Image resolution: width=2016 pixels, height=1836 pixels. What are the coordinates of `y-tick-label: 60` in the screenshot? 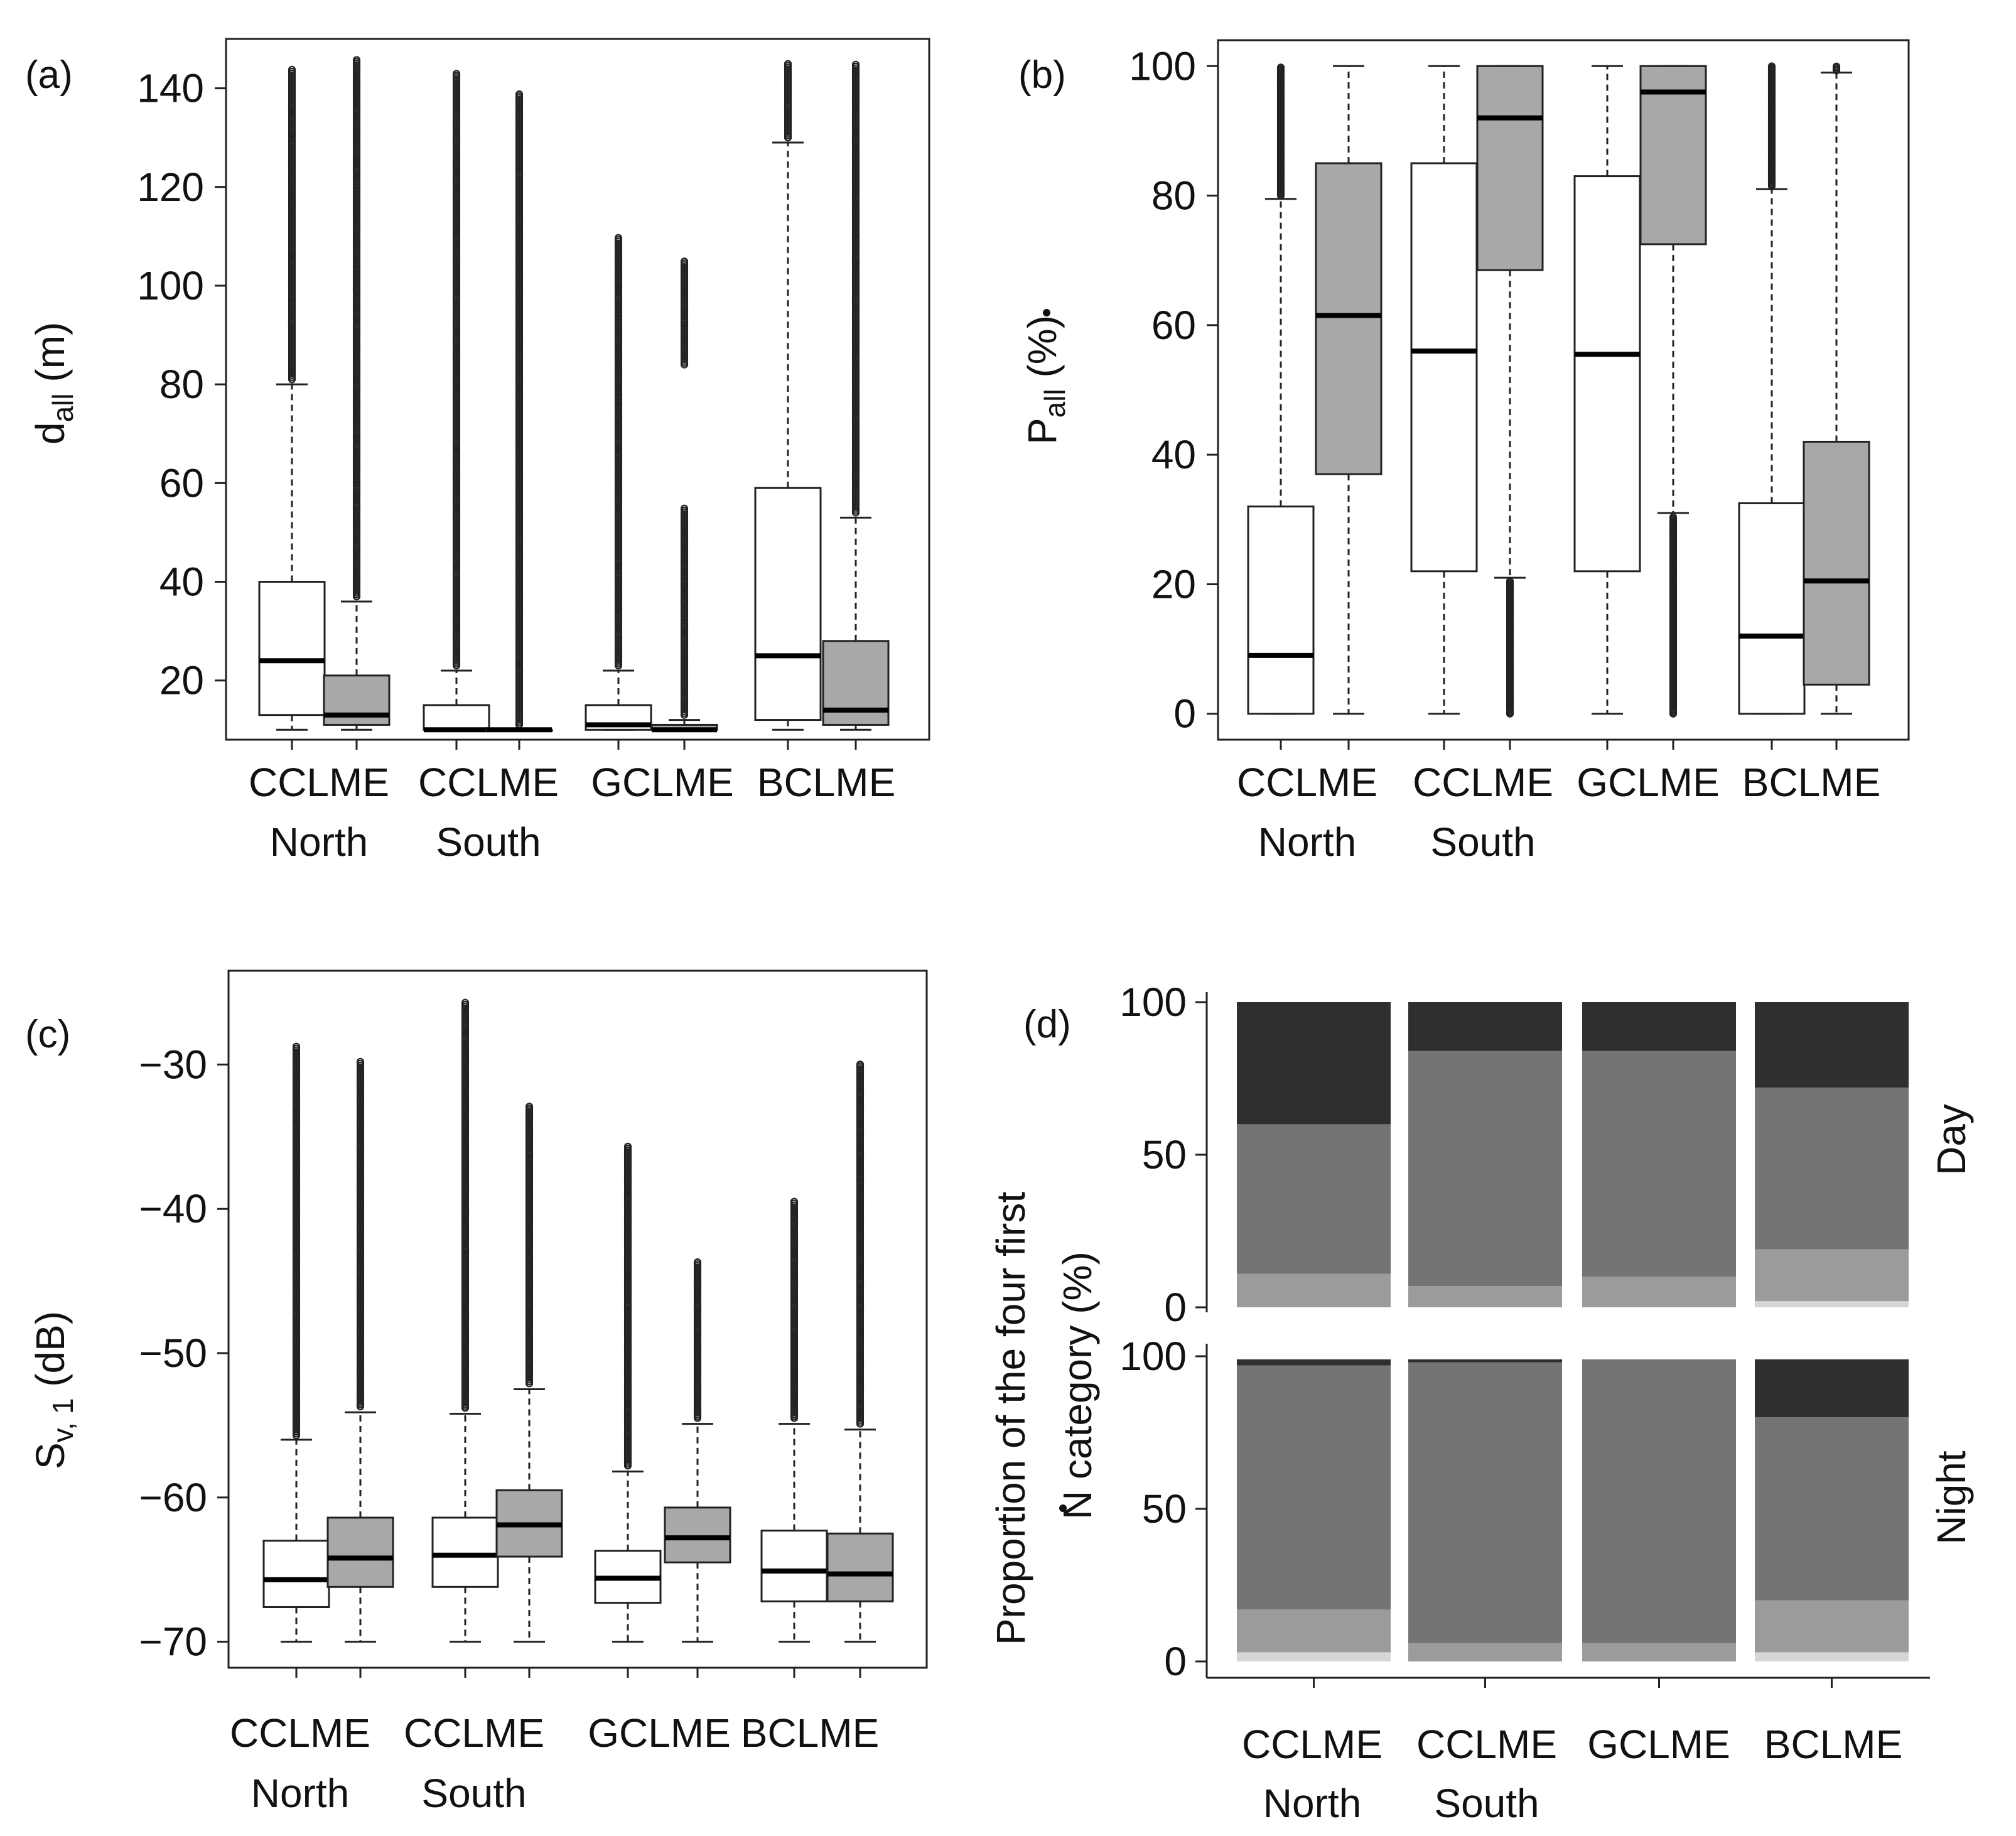 It's located at (1173, 325).